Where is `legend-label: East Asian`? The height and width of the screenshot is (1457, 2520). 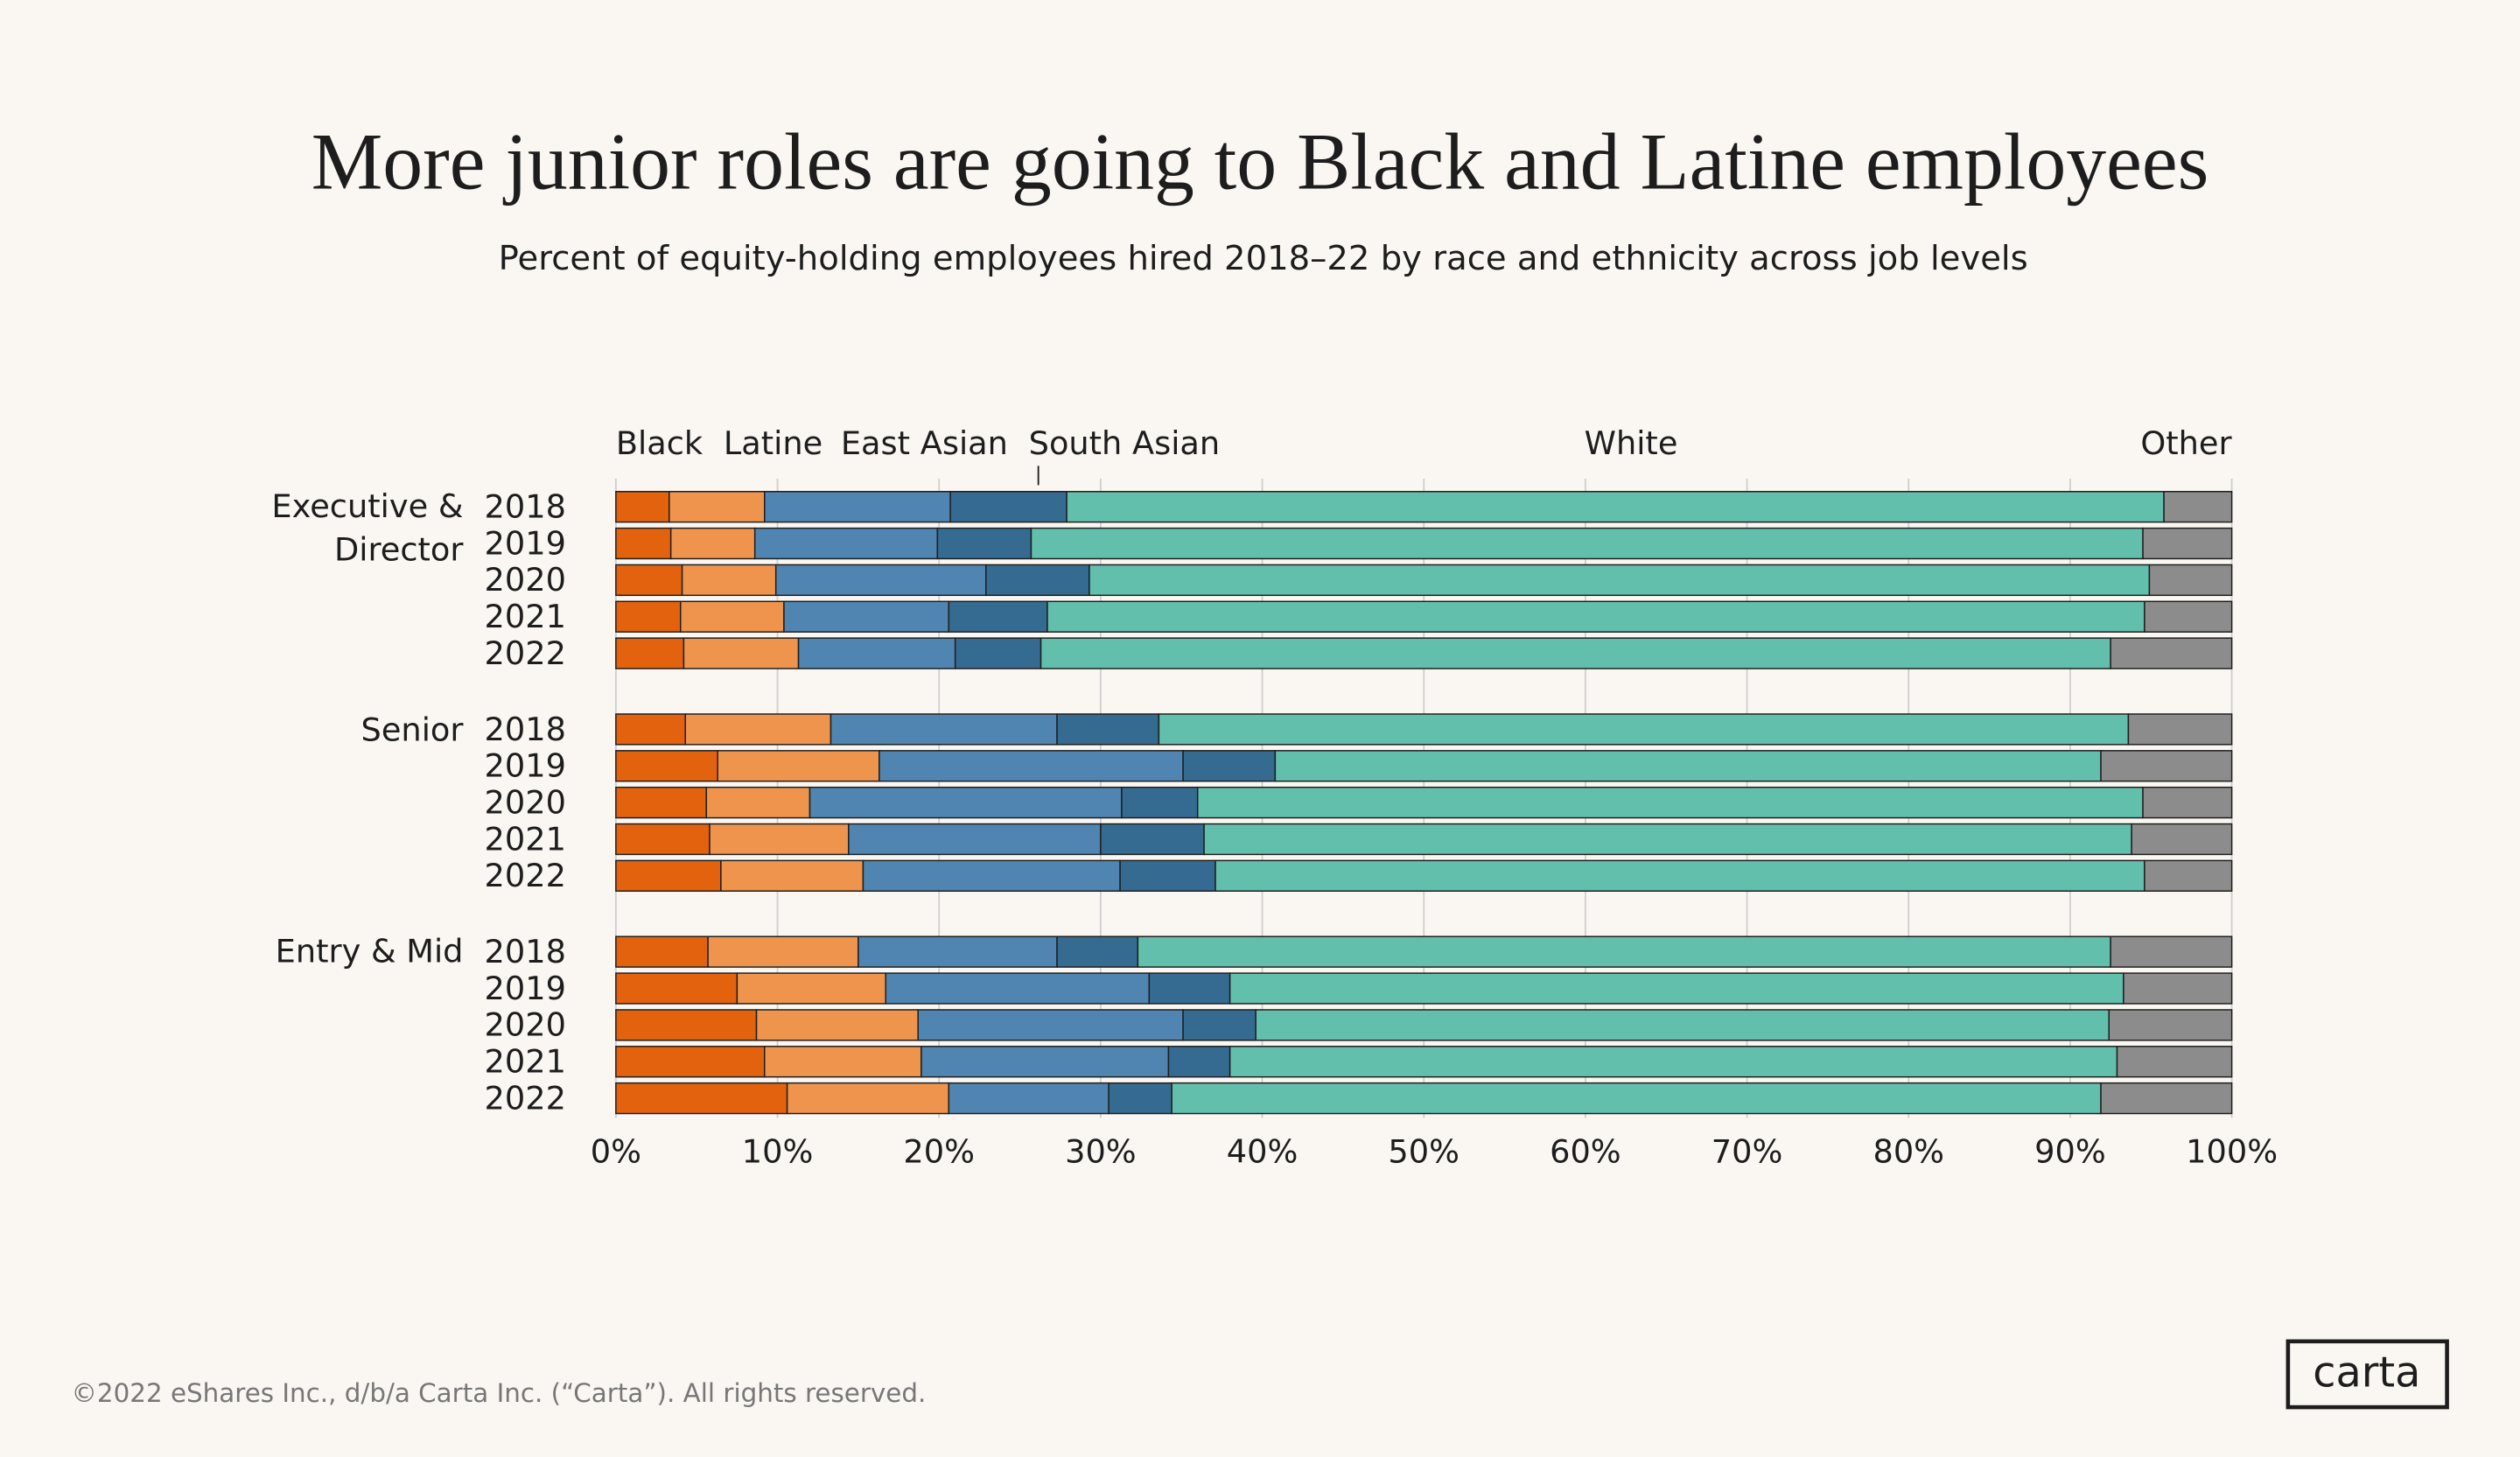
legend-label: East Asian is located at coordinates (924, 443).